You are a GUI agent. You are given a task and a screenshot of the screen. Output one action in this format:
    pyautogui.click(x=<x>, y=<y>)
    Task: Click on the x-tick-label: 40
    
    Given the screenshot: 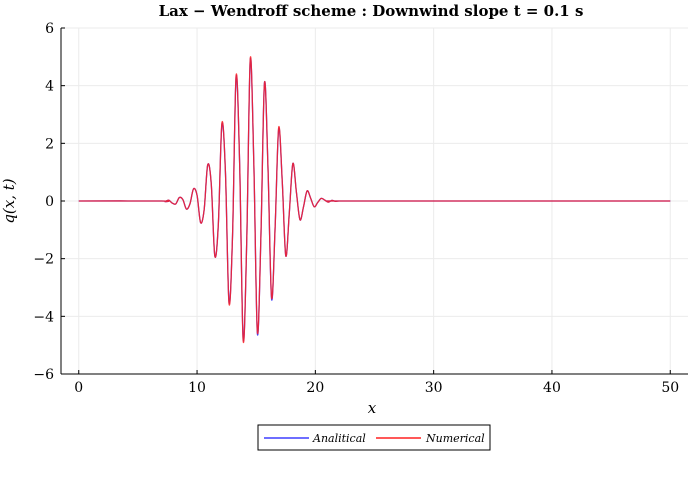 What is the action you would take?
    pyautogui.click(x=552, y=388)
    